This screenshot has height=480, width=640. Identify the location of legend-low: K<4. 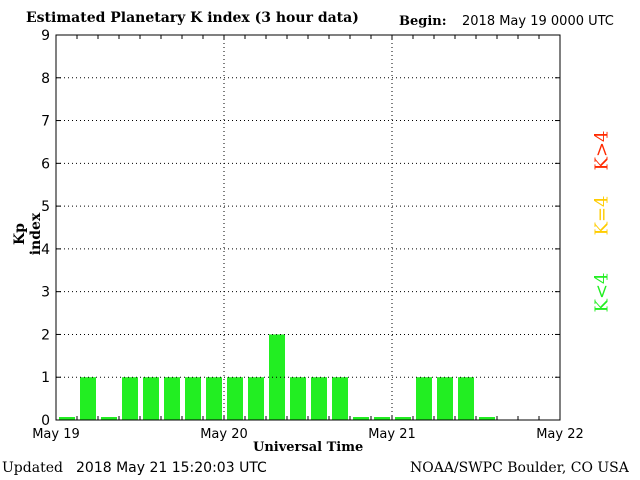
(602, 293).